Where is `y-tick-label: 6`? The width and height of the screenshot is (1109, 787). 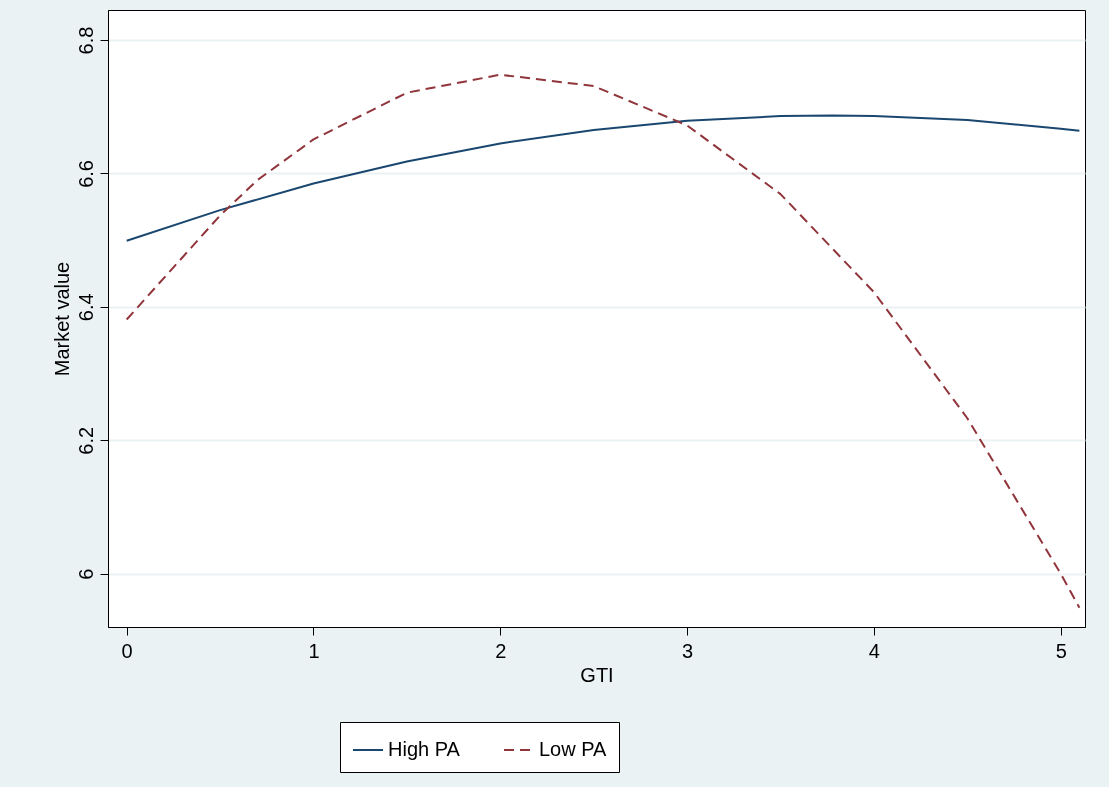
y-tick-label: 6 is located at coordinates (85, 574).